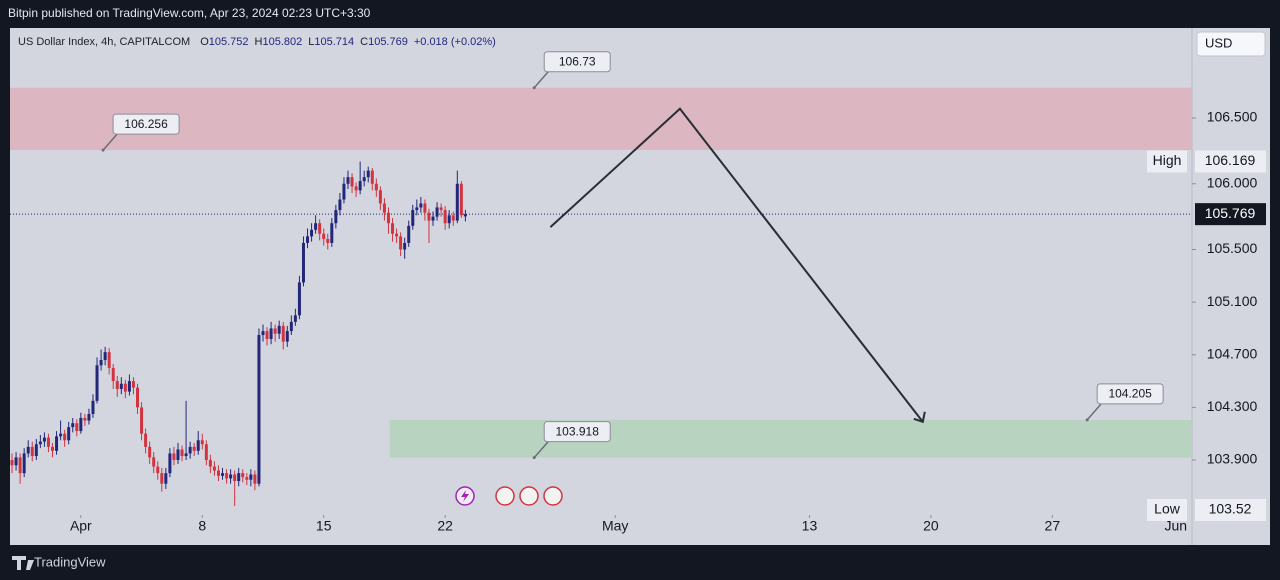 This screenshot has width=1280, height=580. What do you see at coordinates (1232, 406) in the screenshot?
I see `y-tick-label: 104.300` at bounding box center [1232, 406].